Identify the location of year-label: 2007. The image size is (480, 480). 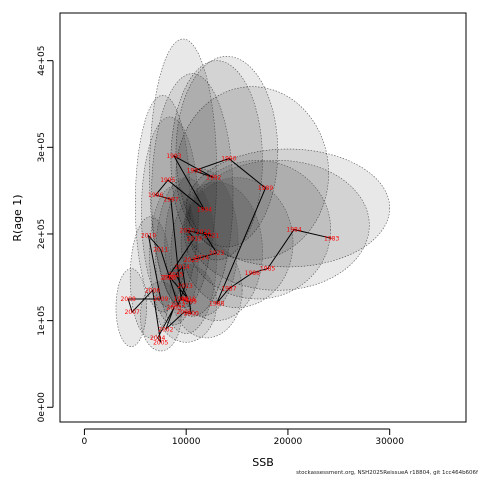
(132, 312).